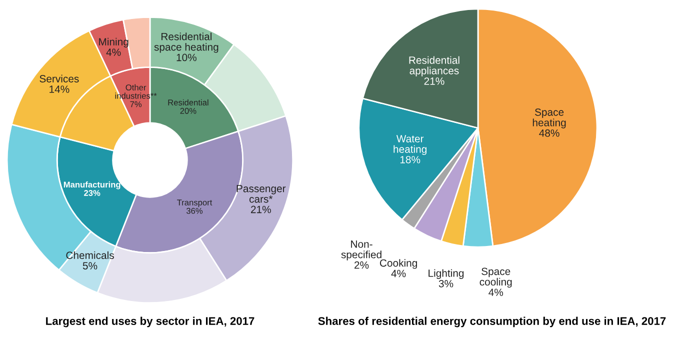  I want to click on data-label: Residential space heating 10%, so click(186, 47).